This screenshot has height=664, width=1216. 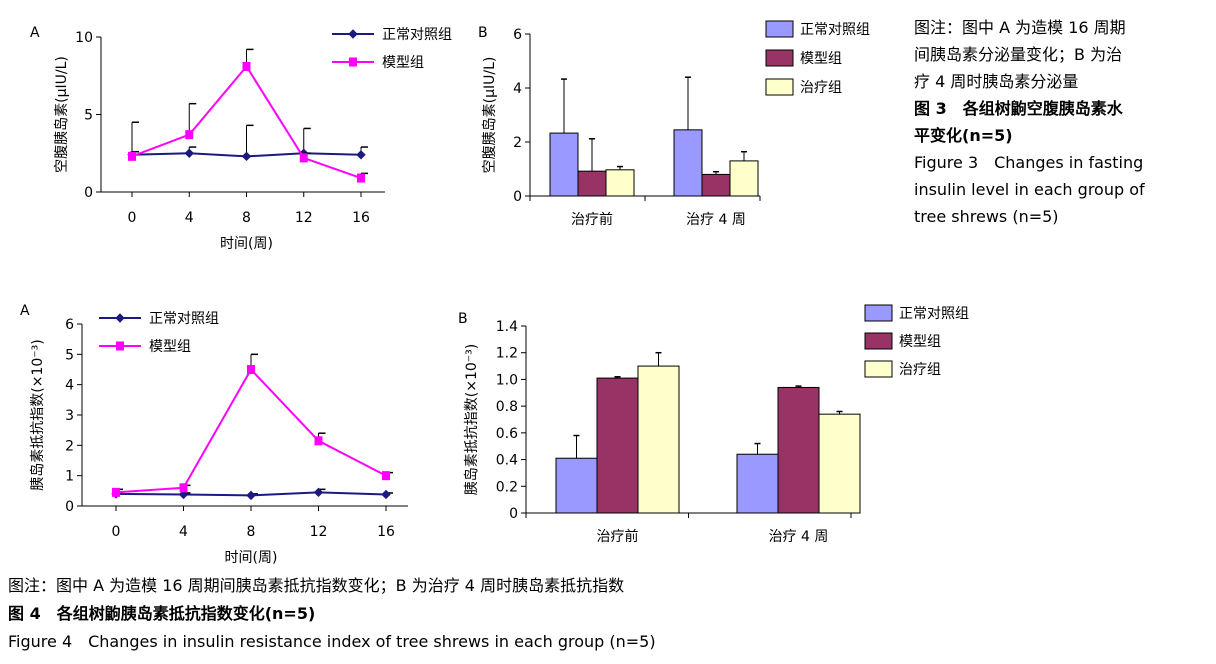 What do you see at coordinates (507, 461) in the screenshot?
I see `fig4B-y-tick-label: 0.4` at bounding box center [507, 461].